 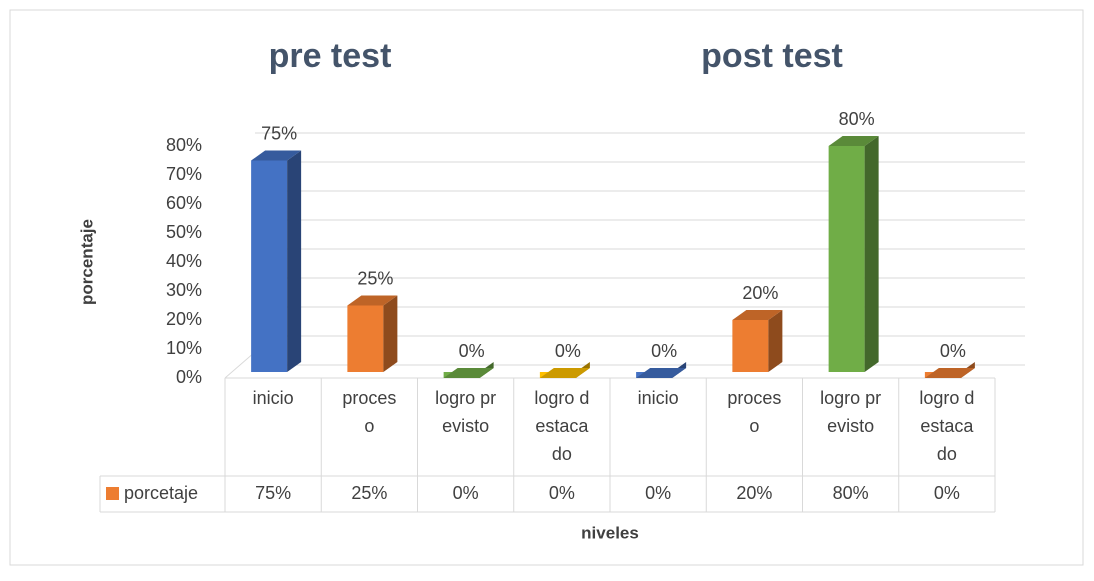 What do you see at coordinates (184, 348) in the screenshot?
I see `y-tick-label: 10%` at bounding box center [184, 348].